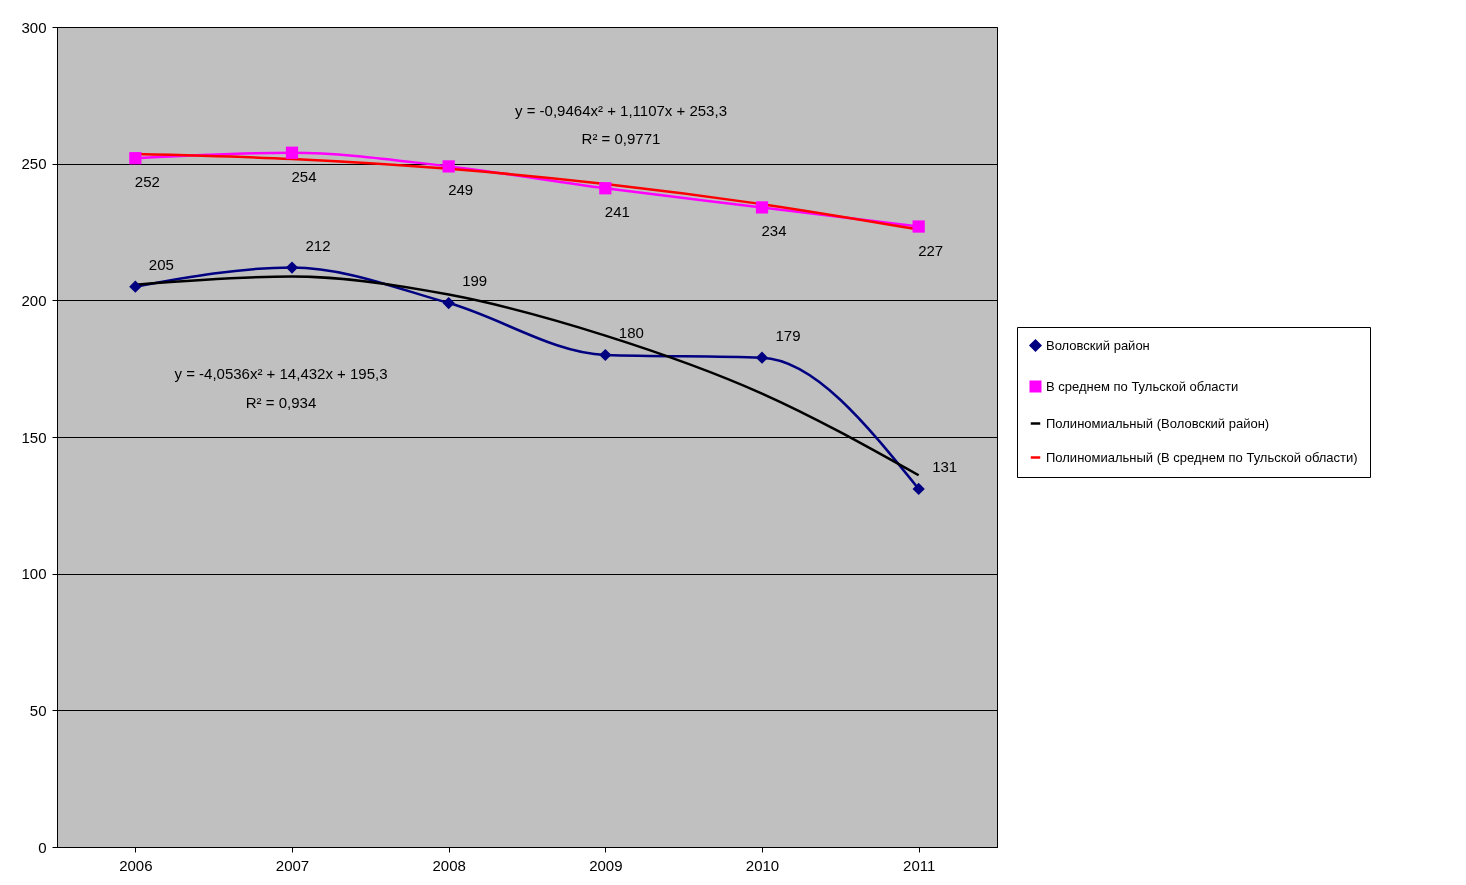 This screenshot has height=885, width=1466. Describe the element at coordinates (292, 865) in the screenshot. I see `x-tick-label: 2007` at that location.